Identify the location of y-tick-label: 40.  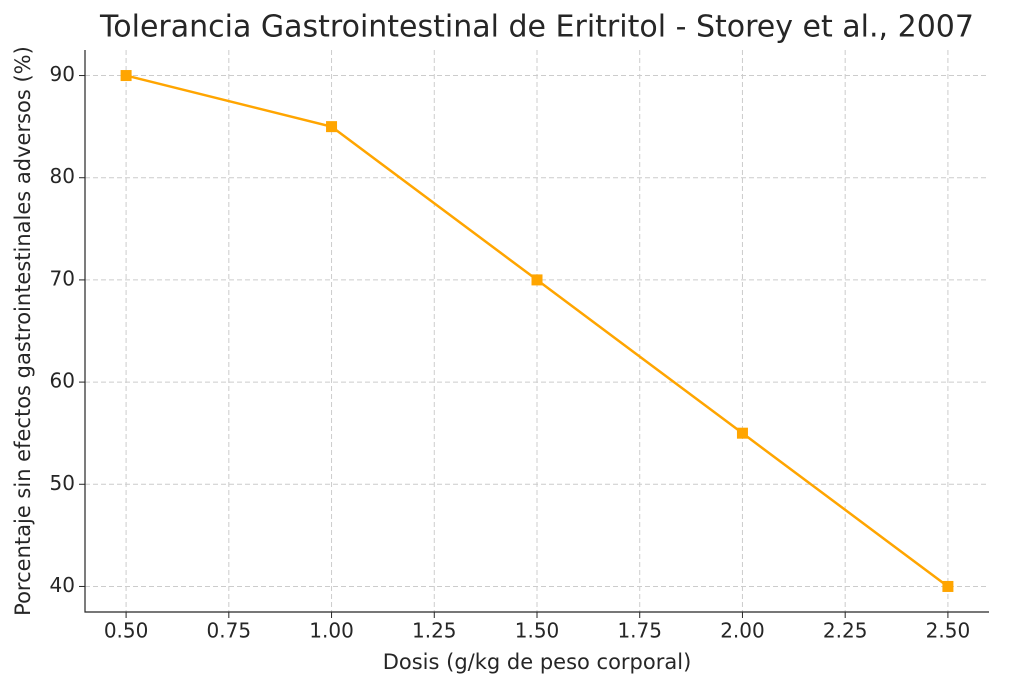
(62, 585).